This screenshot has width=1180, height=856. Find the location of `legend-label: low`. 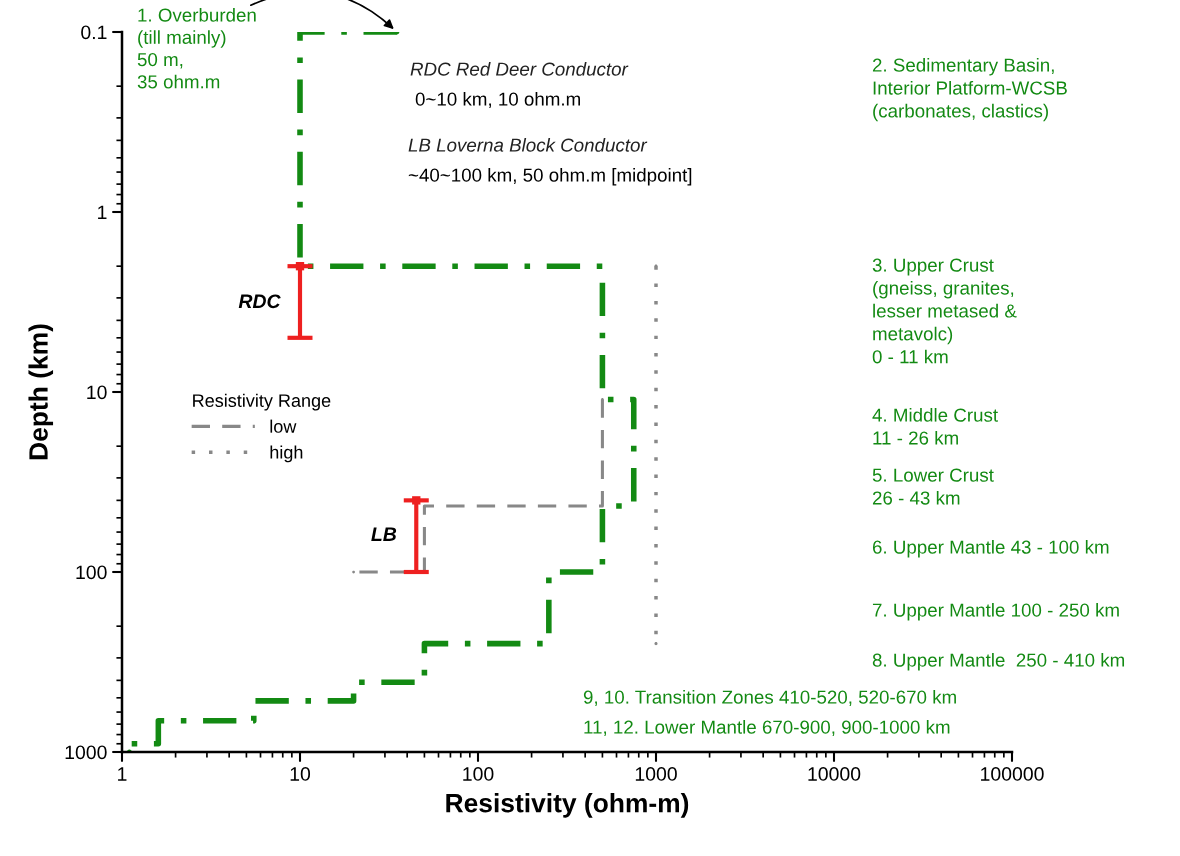

legend-label: low is located at coordinates (283, 426).